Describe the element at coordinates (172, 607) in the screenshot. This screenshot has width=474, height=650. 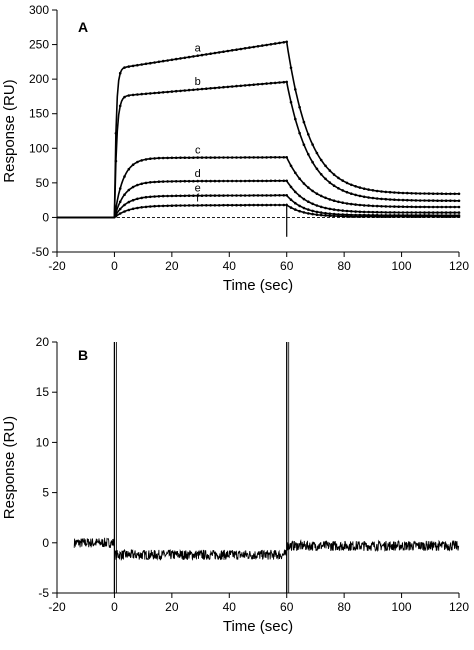
I see `b-x-tick-label: 20` at that location.